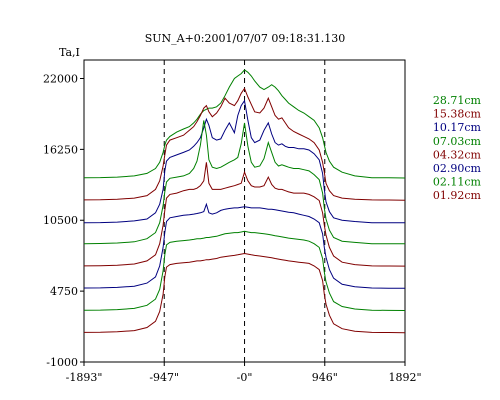 The width and height of the screenshot is (500, 400). I want to click on legend-item-3: 07.03cm, so click(457, 141).